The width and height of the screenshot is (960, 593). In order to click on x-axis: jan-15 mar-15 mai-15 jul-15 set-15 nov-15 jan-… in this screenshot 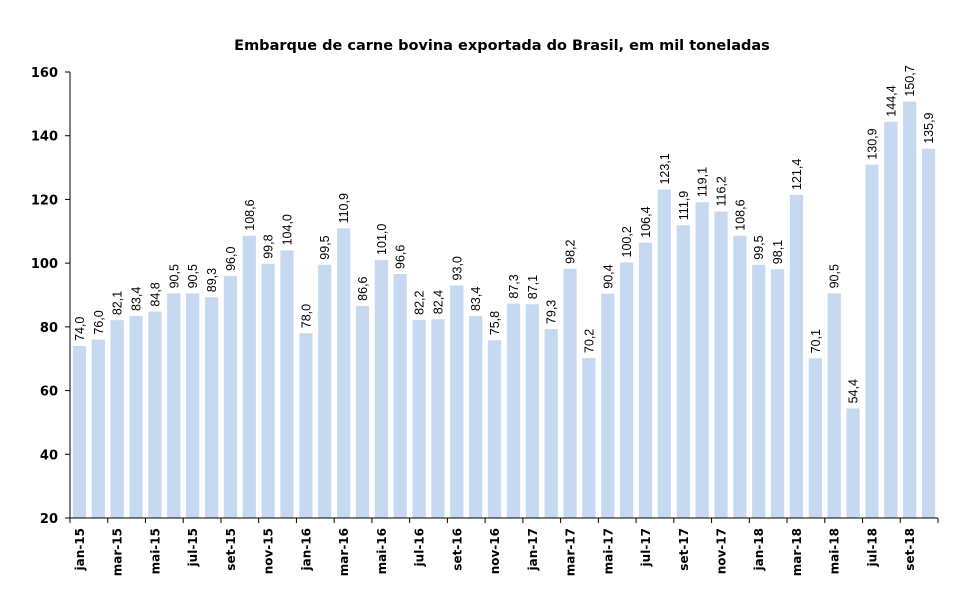, I will do `click(504, 546)`.